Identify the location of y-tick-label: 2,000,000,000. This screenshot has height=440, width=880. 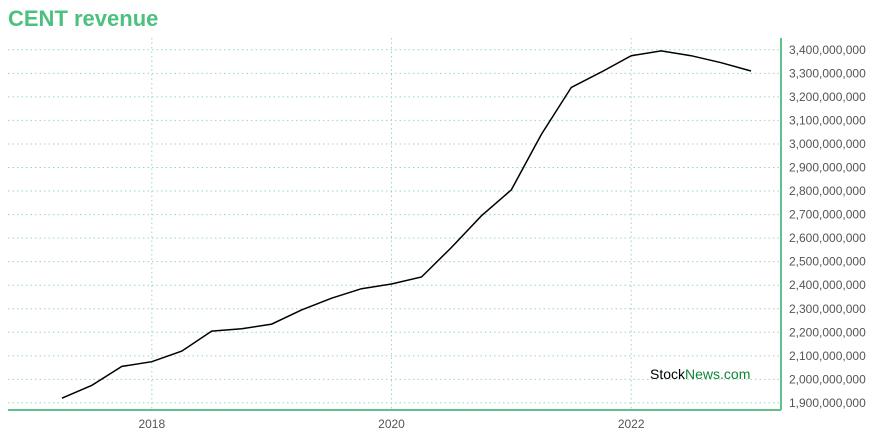
(827, 379).